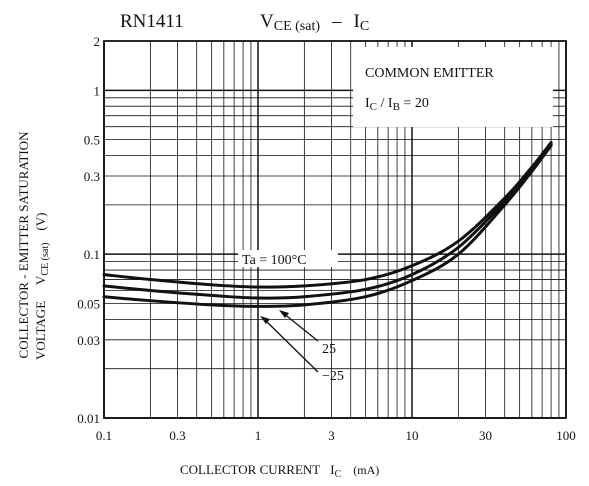 The width and height of the screenshot is (589, 486). Describe the element at coordinates (279, 471) in the screenshot. I see `x-axis-label: COLLECTOR CURRENT IC (mA)` at that location.